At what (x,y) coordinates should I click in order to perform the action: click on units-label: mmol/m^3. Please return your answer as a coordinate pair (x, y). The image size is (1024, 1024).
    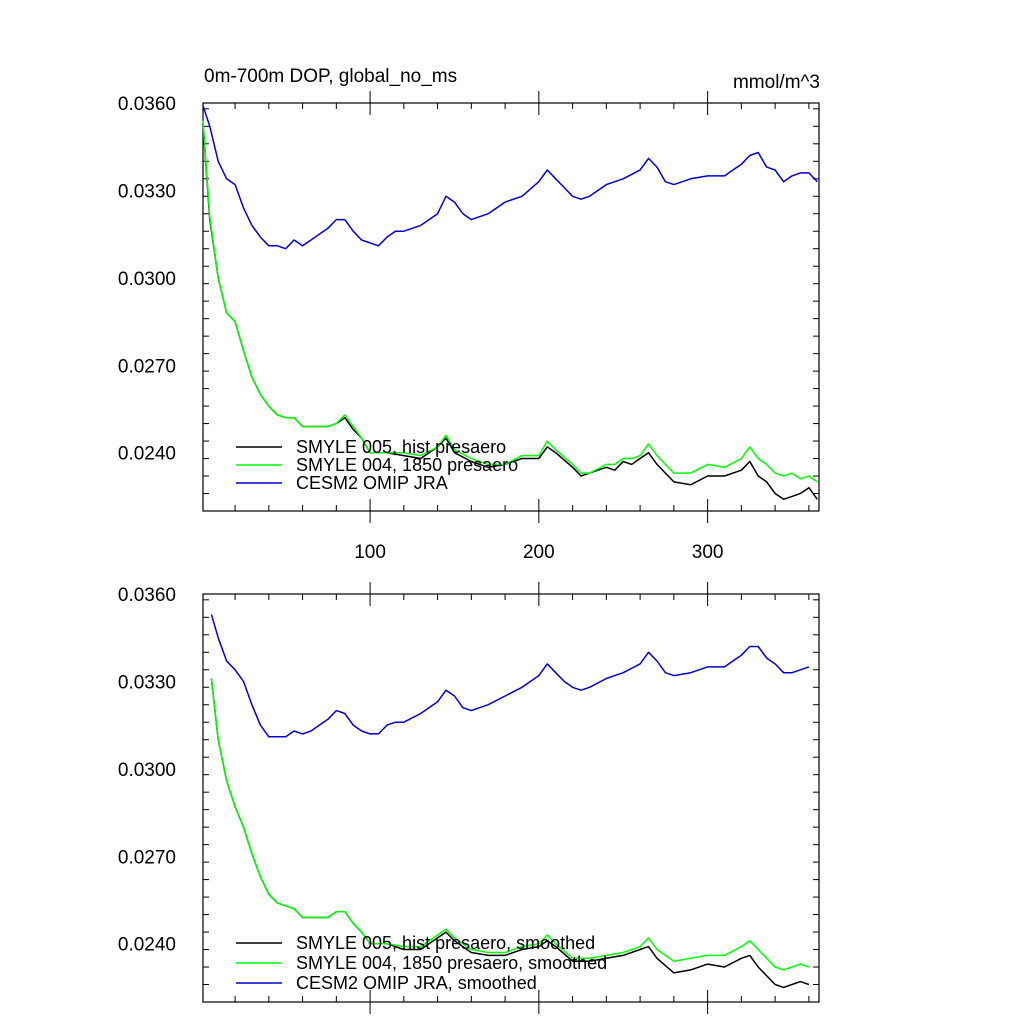
    Looking at the image, I should click on (776, 82).